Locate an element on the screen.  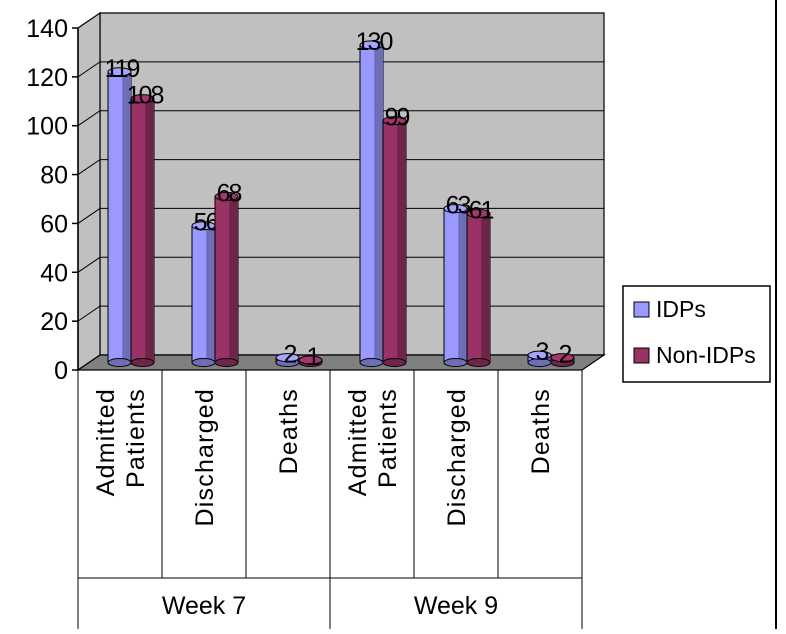
legend-label: Non-IDPs is located at coordinates (706, 355).